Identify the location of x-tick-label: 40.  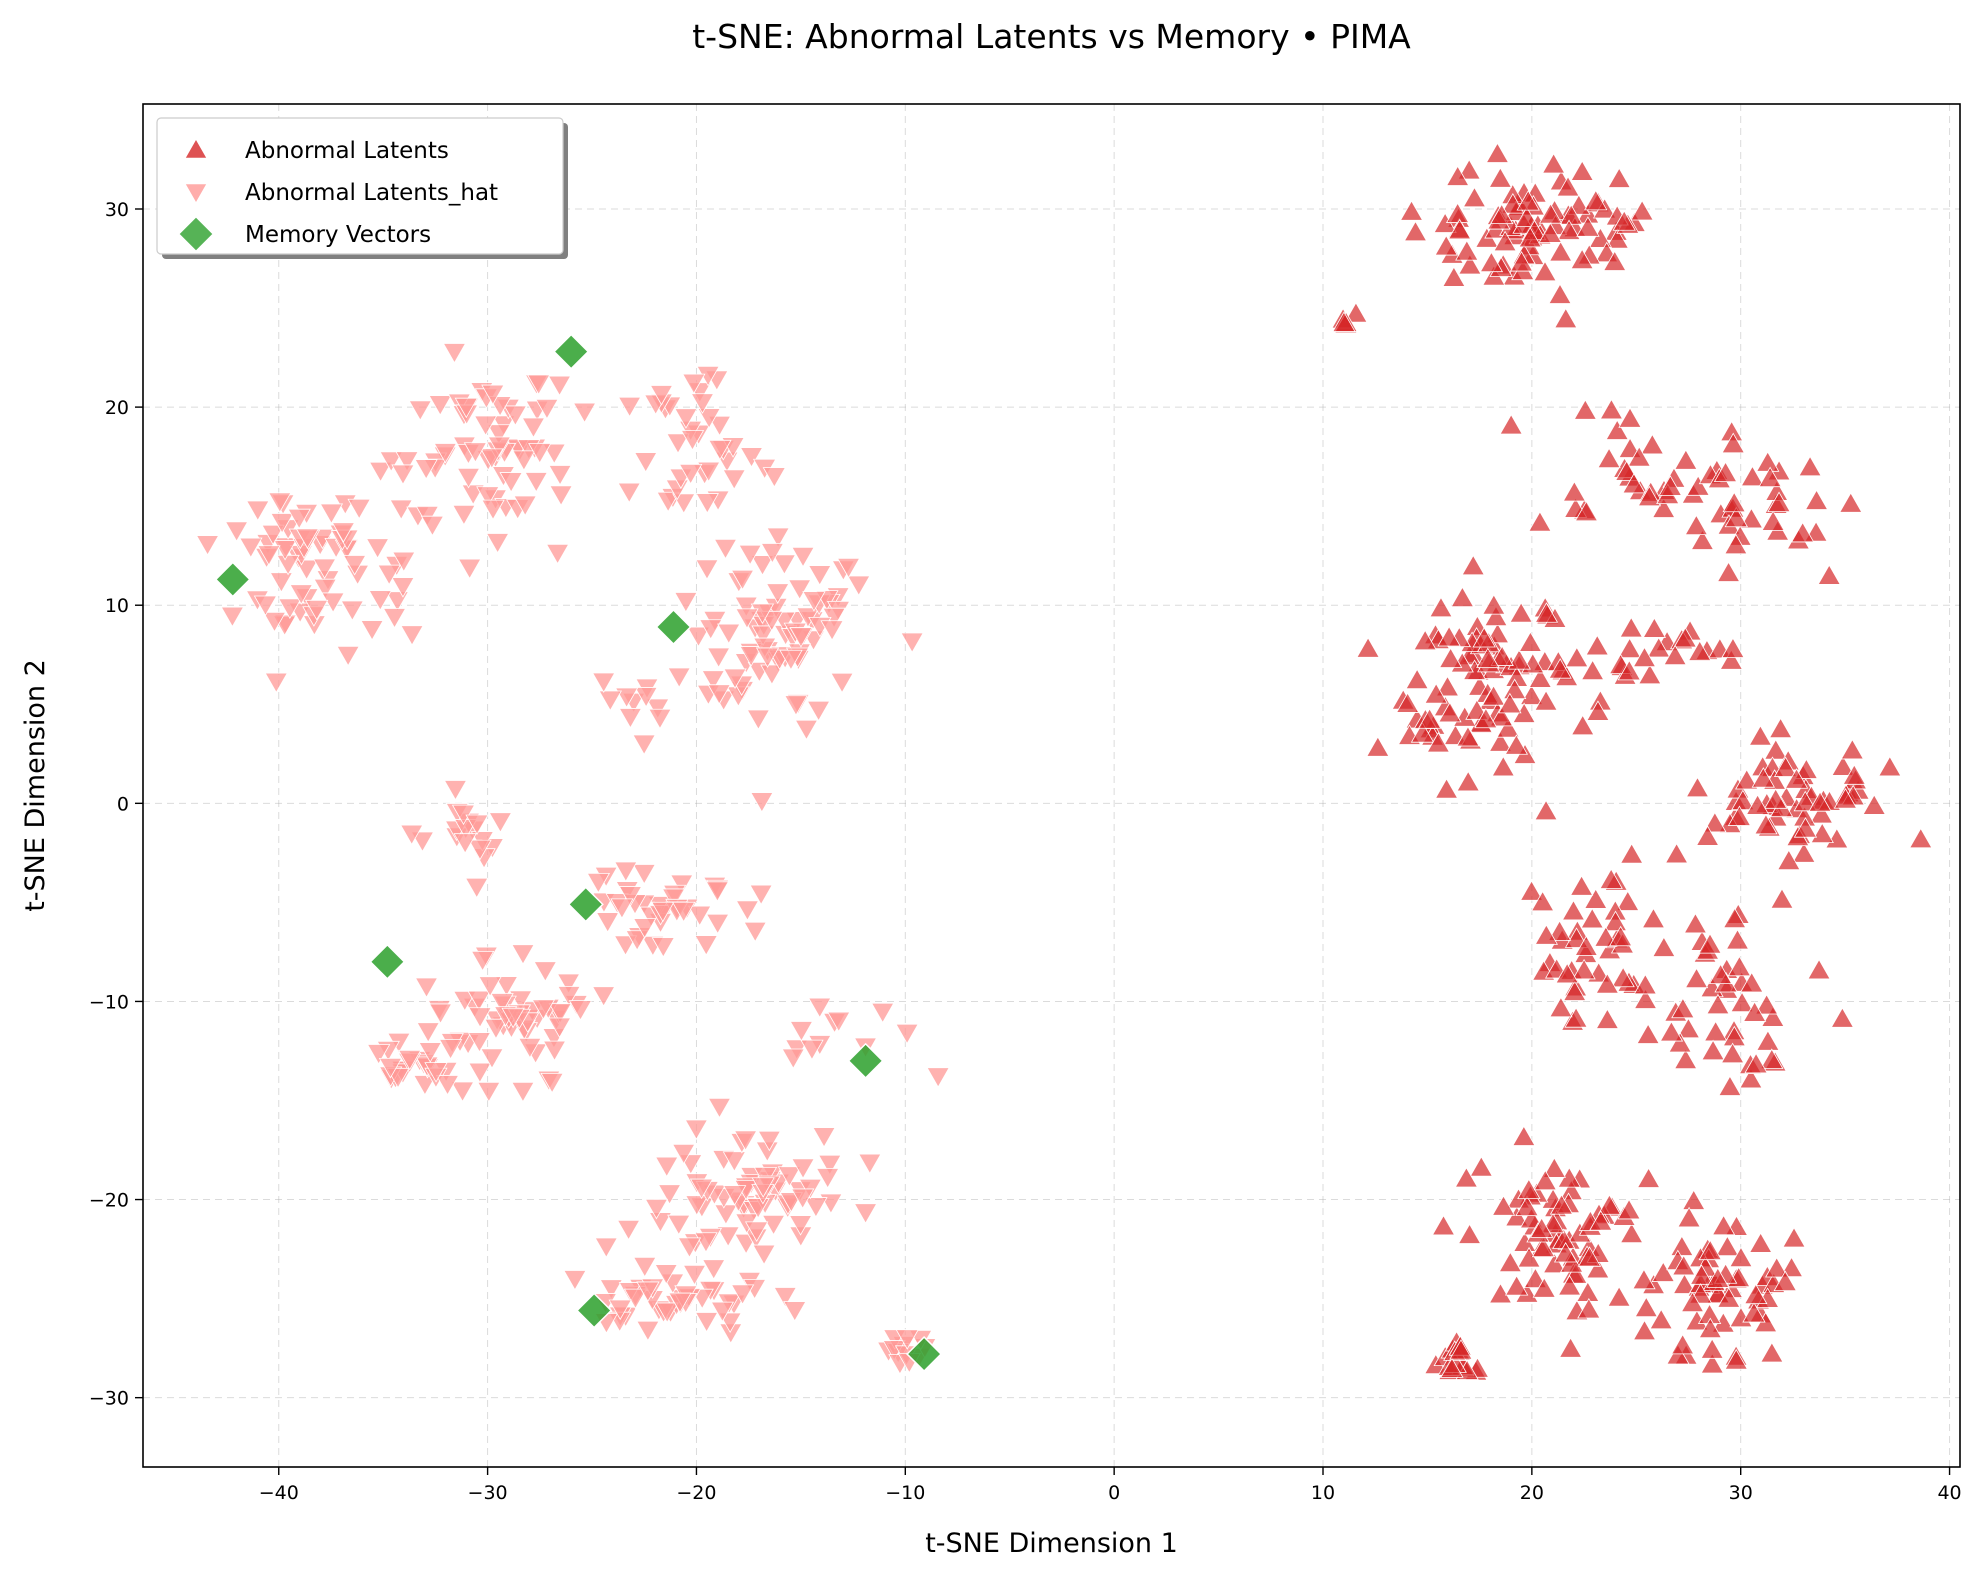
(1949, 1493).